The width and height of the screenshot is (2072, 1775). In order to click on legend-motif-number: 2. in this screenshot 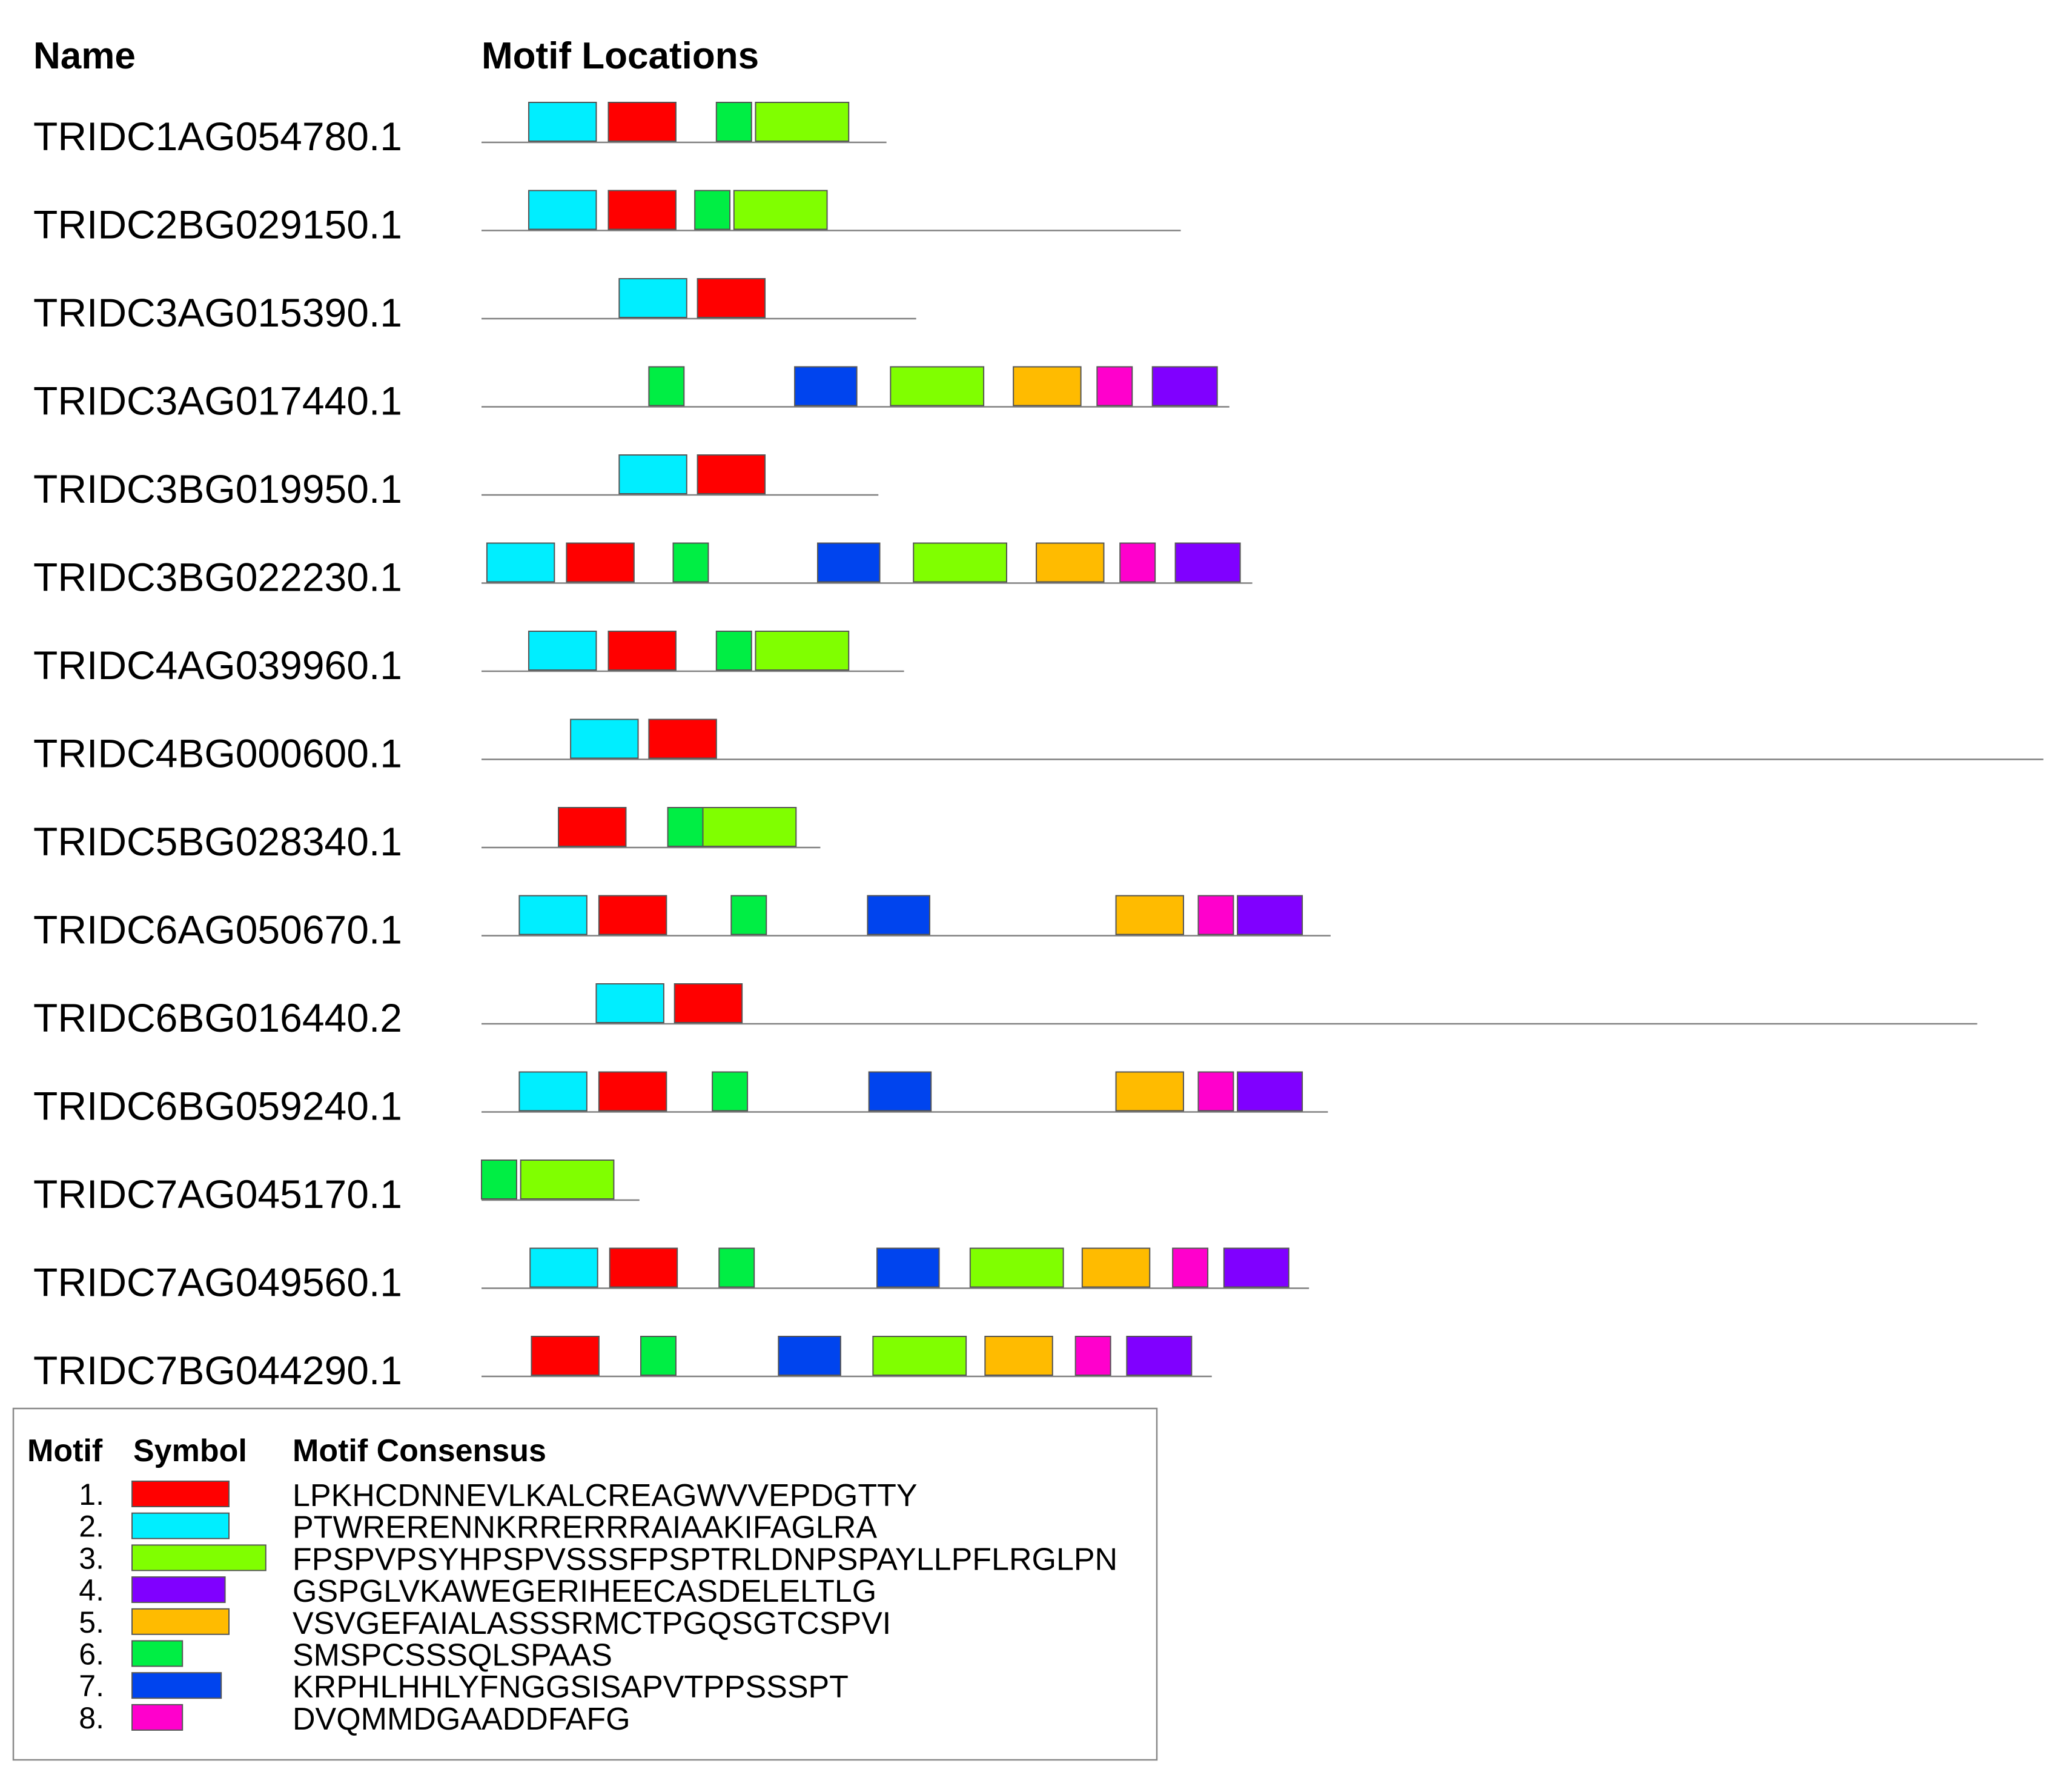, I will do `click(91, 1527)`.